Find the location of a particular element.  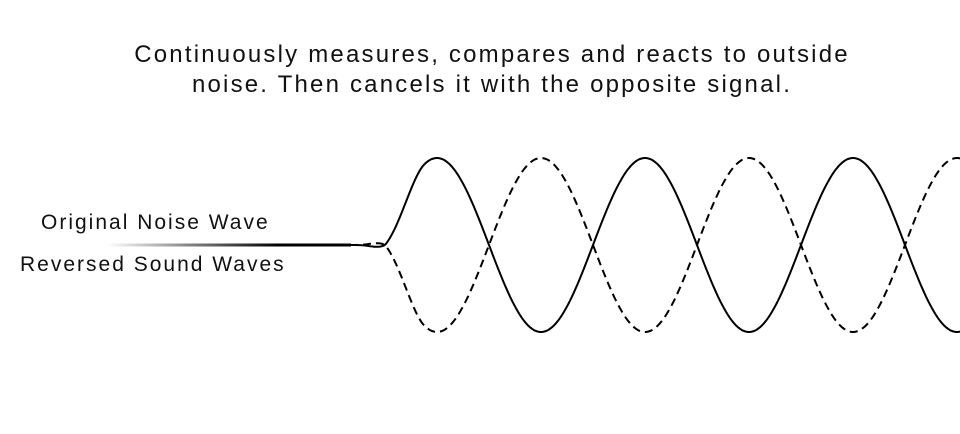

incoming-signal-line is located at coordinates (229, 245).